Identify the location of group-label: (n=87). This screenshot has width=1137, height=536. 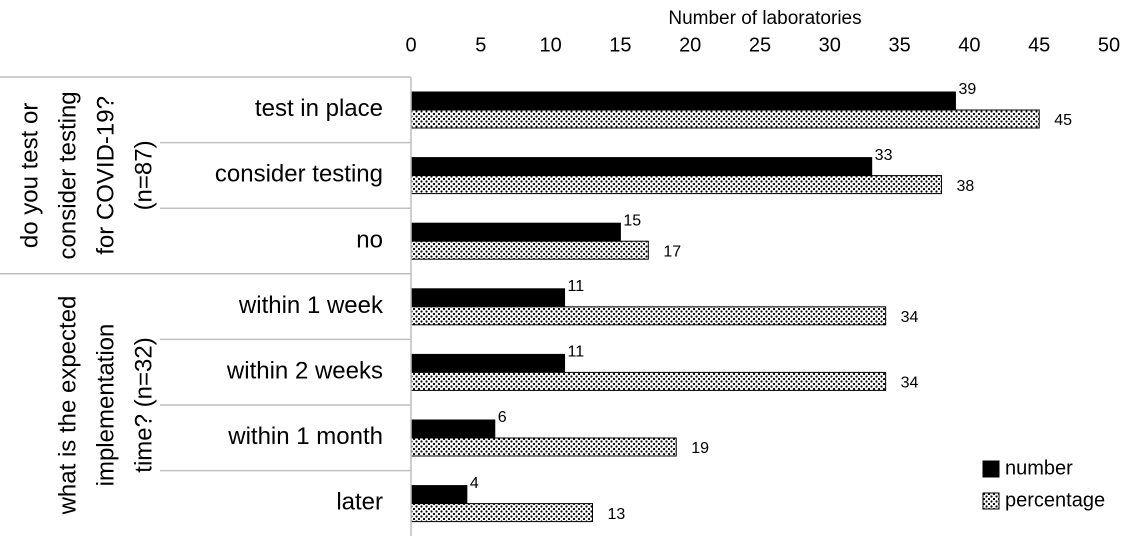
(143, 175).